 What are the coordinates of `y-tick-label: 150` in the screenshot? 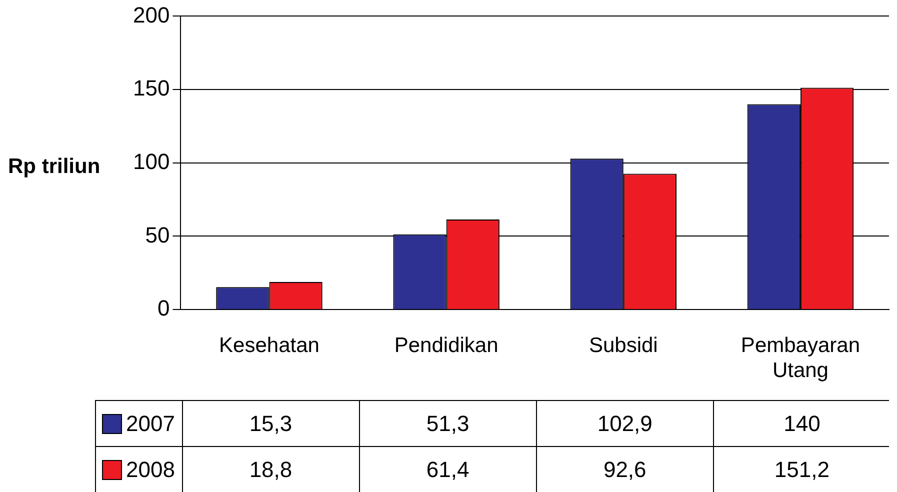 It's located at (151, 88).